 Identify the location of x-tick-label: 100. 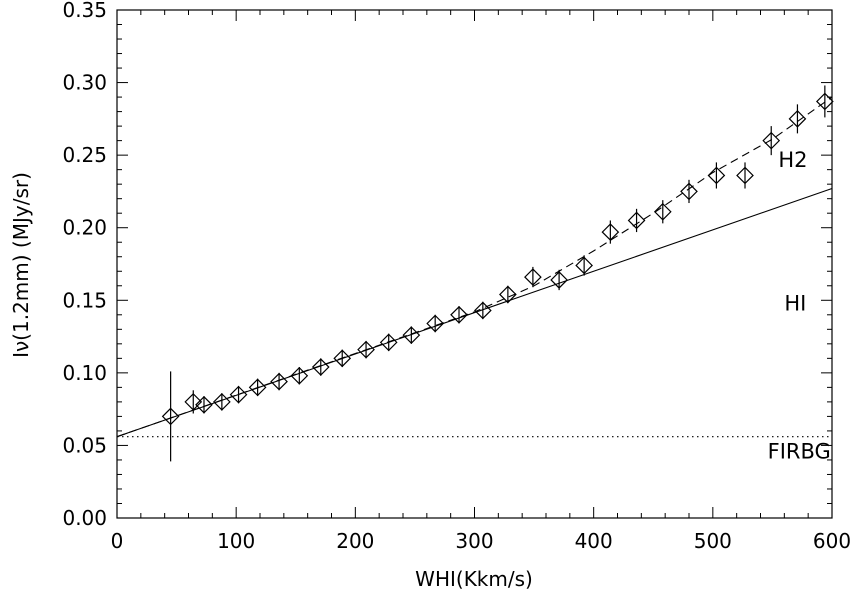
(236, 541).